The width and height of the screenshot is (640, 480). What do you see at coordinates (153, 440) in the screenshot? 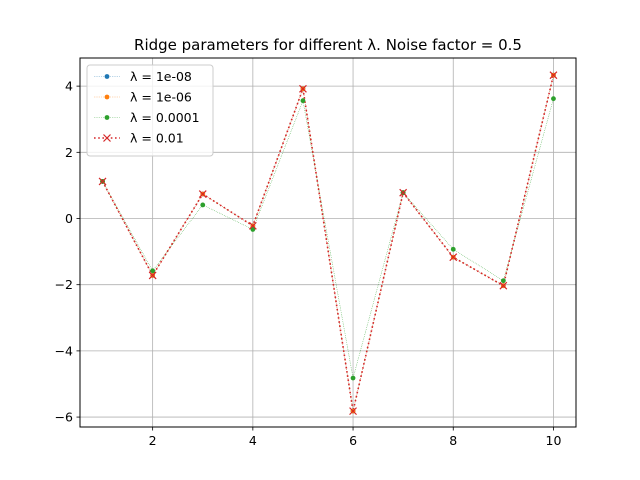
I see `x-tick-label: 2` at bounding box center [153, 440].